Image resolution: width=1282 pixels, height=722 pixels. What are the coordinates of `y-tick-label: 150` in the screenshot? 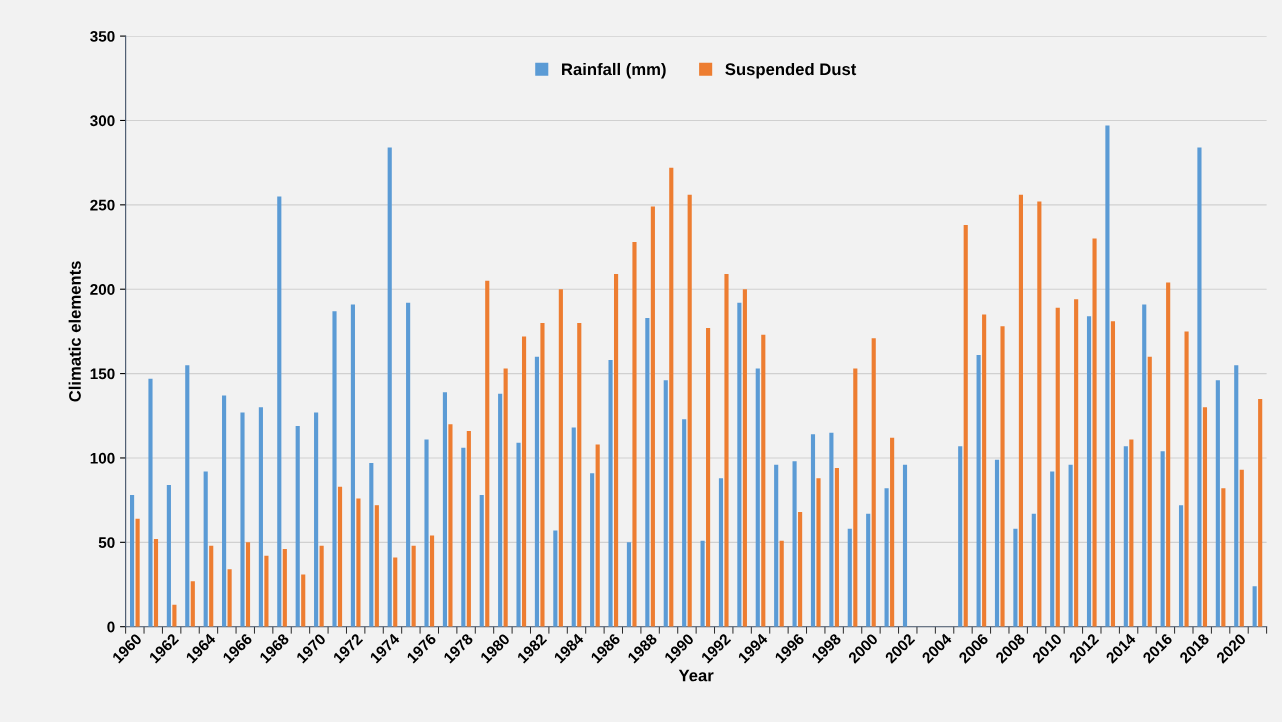 It's located at (102, 374).